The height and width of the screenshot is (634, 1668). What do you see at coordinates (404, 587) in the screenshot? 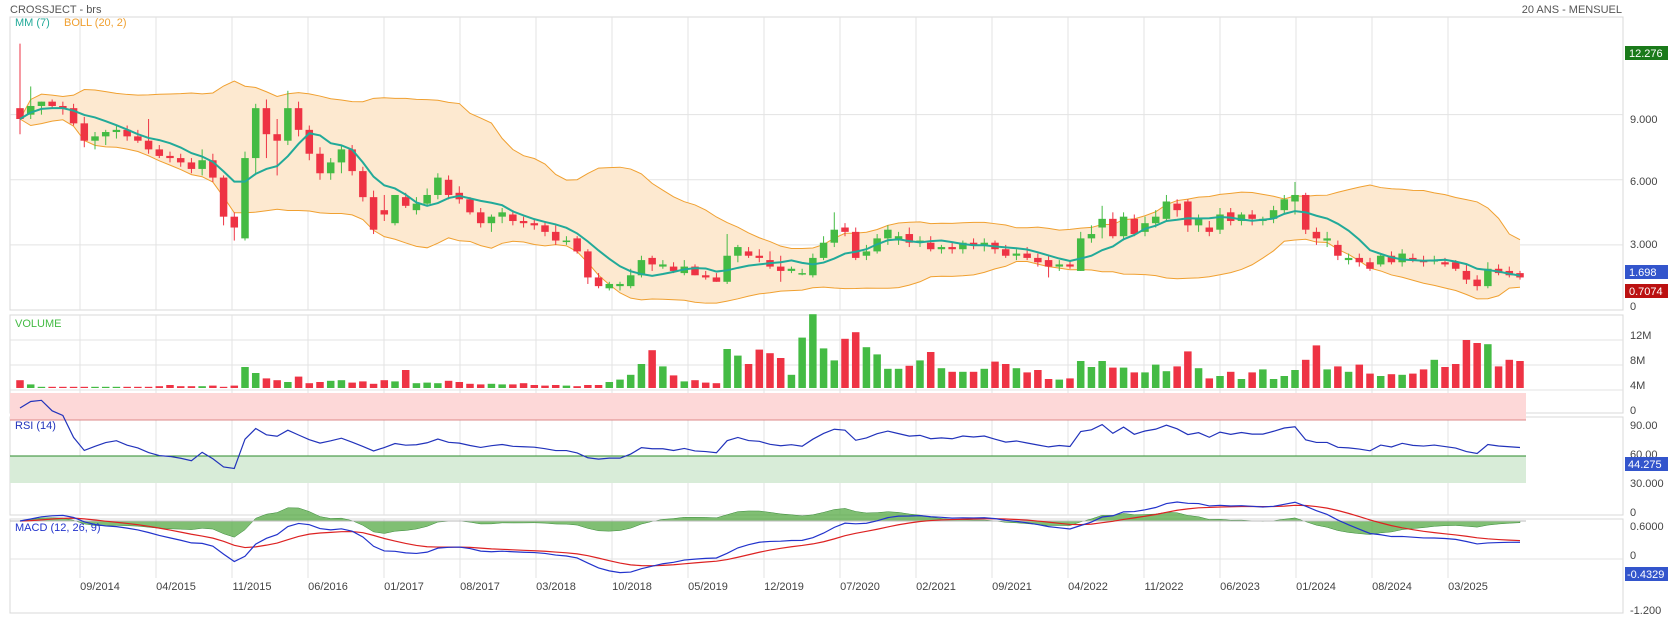
I see `x-tick-label: 01/2017` at bounding box center [404, 587].